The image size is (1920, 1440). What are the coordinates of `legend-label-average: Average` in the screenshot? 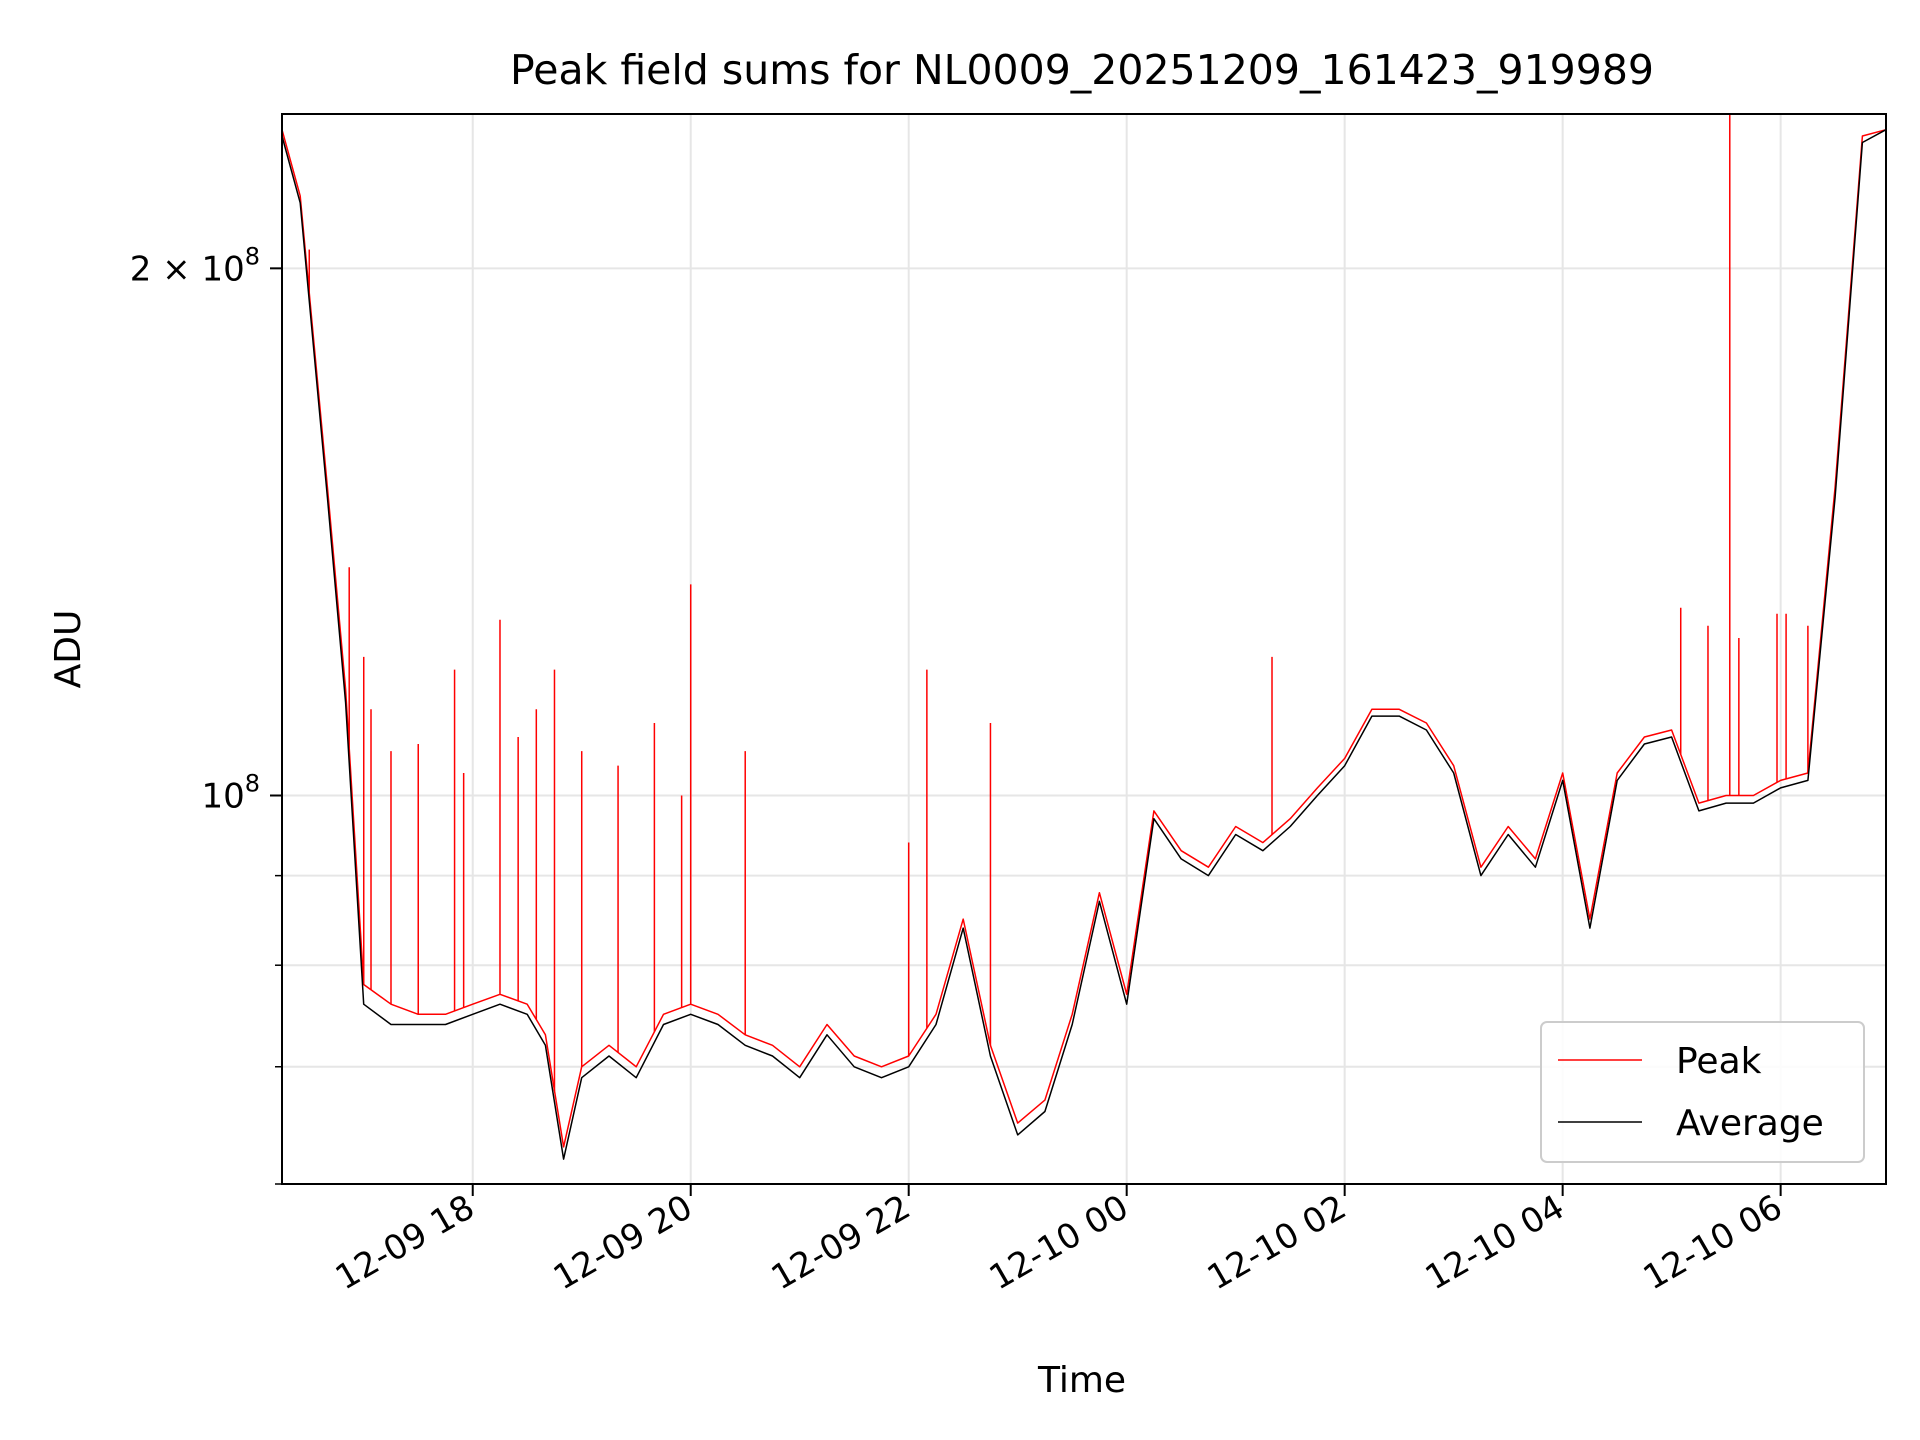 It's located at (1750, 1123).